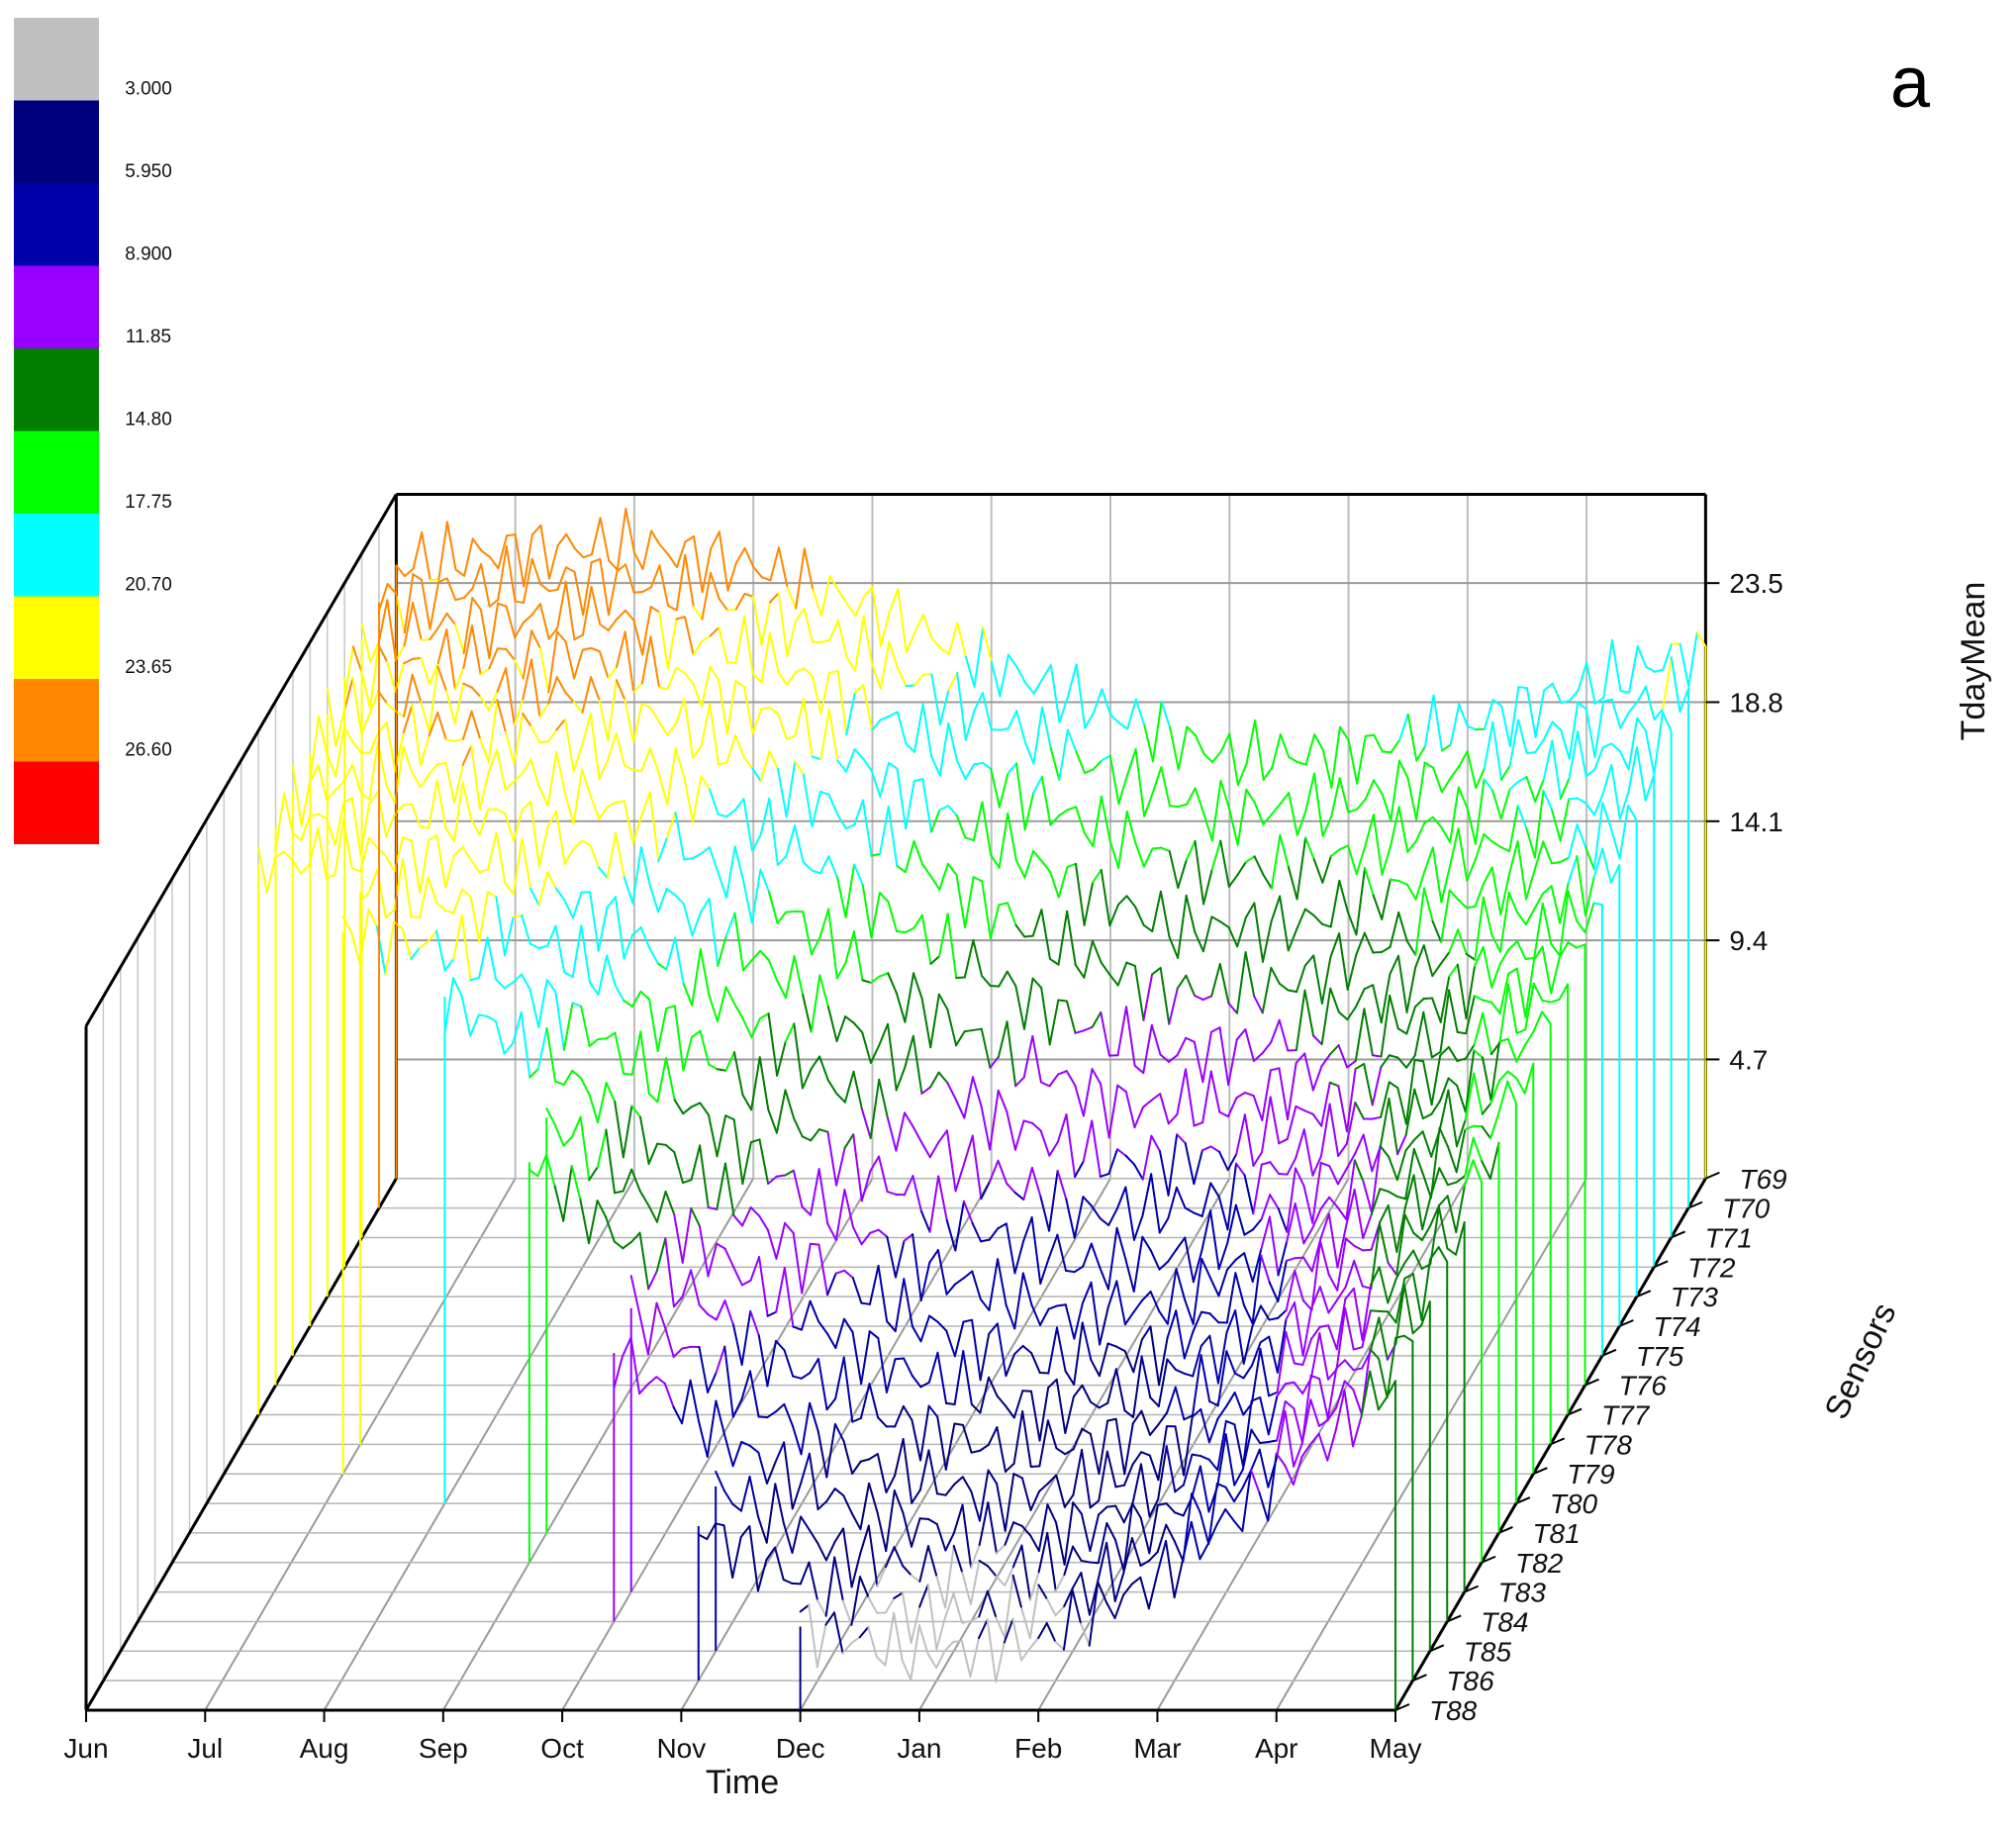 This screenshot has height=1825, width=2016. What do you see at coordinates (1677, 1326) in the screenshot?
I see `y-tick-label: T74` at bounding box center [1677, 1326].